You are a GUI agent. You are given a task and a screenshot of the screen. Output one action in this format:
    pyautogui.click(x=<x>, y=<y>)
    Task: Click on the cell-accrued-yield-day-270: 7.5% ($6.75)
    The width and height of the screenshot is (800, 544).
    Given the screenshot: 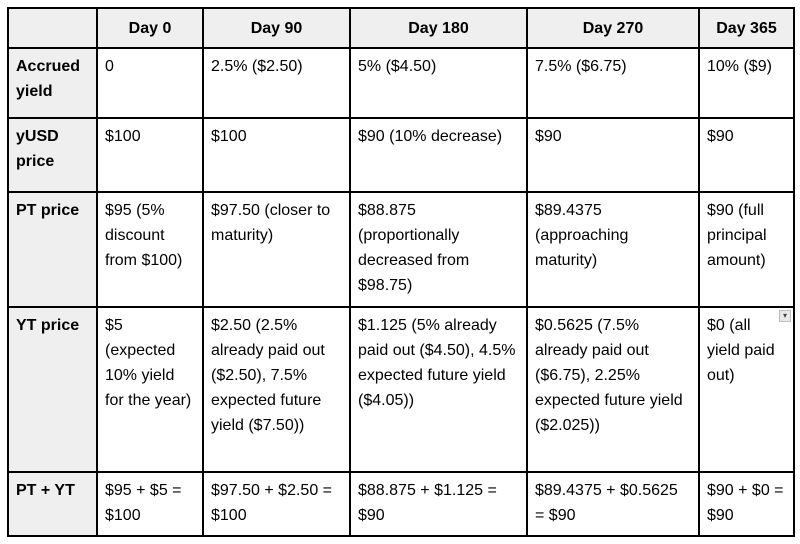 What is the action you would take?
    pyautogui.click(x=613, y=83)
    